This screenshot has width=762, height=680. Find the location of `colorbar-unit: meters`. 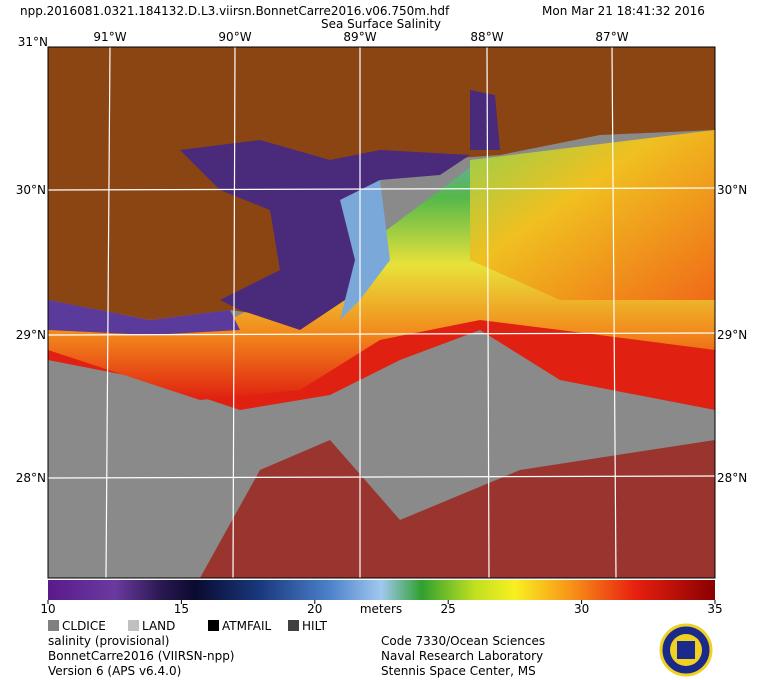

colorbar-unit: meters is located at coordinates (381, 609).